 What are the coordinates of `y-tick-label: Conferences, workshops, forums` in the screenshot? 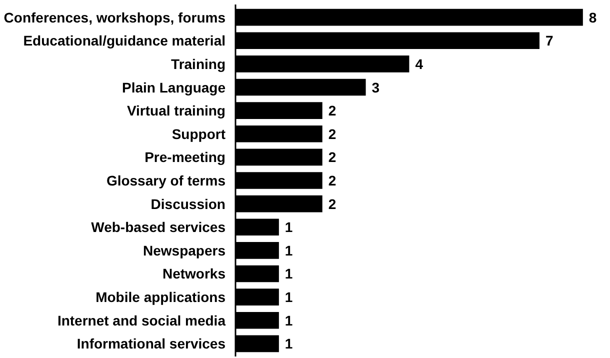 It's located at (115, 17).